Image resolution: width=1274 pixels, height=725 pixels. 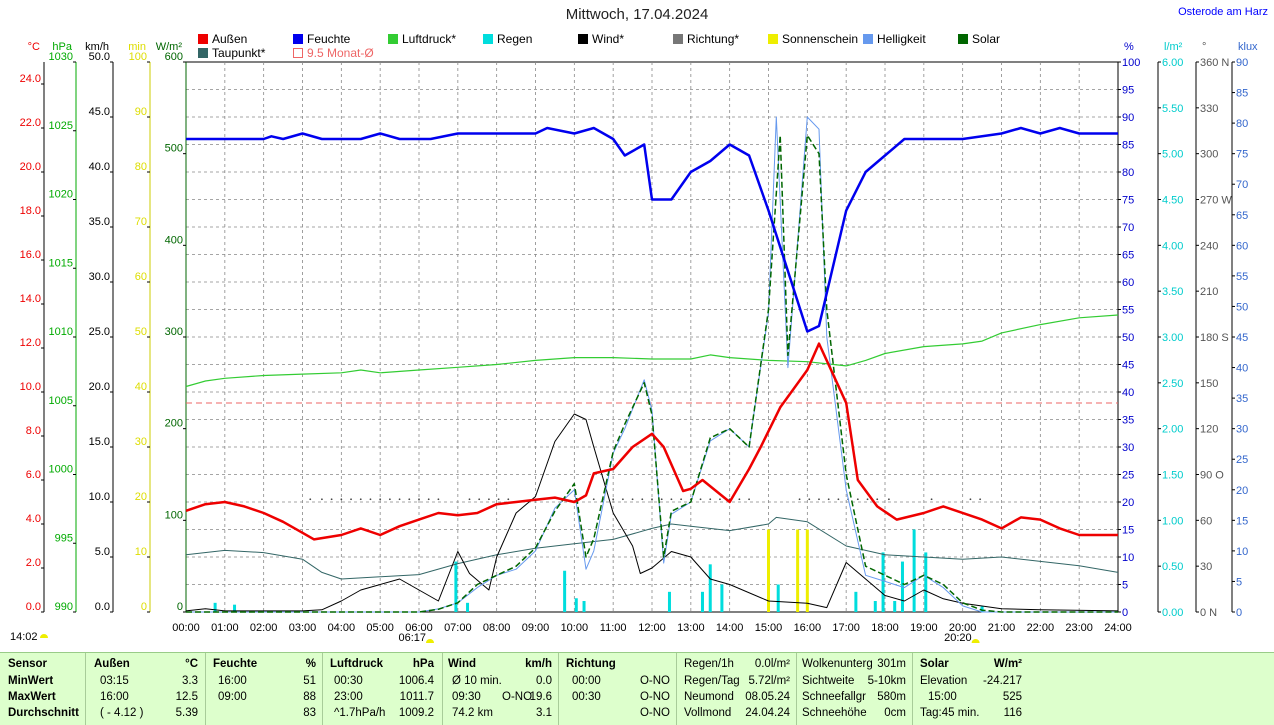 I want to click on footer-label: Schneehöhe, so click(x=834, y=713).